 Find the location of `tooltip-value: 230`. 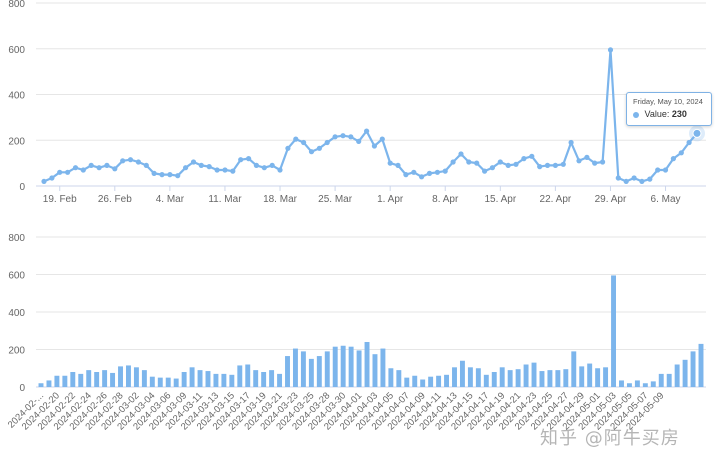

tooltip-value: 230 is located at coordinates (679, 114).